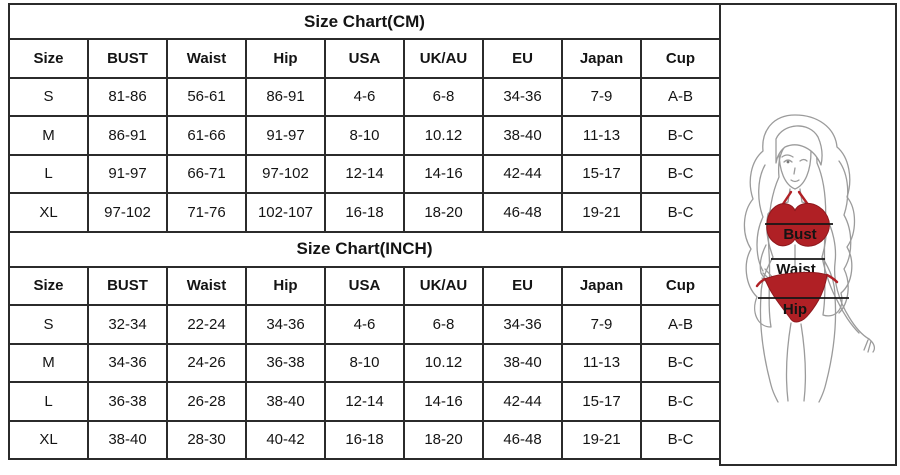 The height and width of the screenshot is (475, 900). Describe the element at coordinates (206, 58) in the screenshot. I see `column-header: Waist` at that location.